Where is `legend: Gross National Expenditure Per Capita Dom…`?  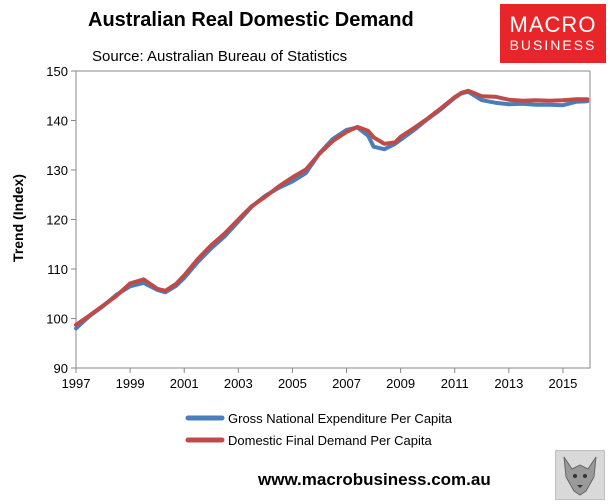
legend: Gross National Expenditure Per Capita Dom… is located at coordinates (319, 429).